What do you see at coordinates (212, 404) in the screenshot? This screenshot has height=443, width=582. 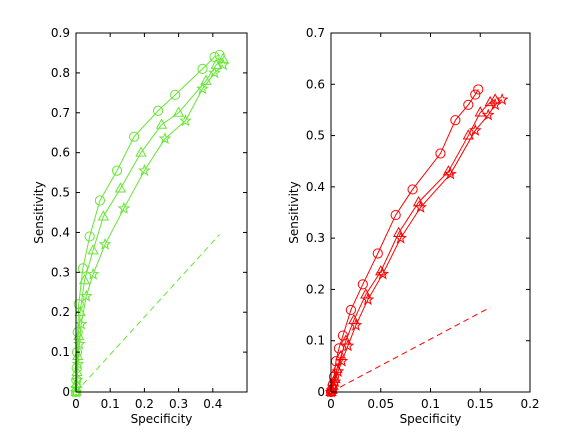 I see `panel-1-x-tick-label-5: 0.4` at bounding box center [212, 404].